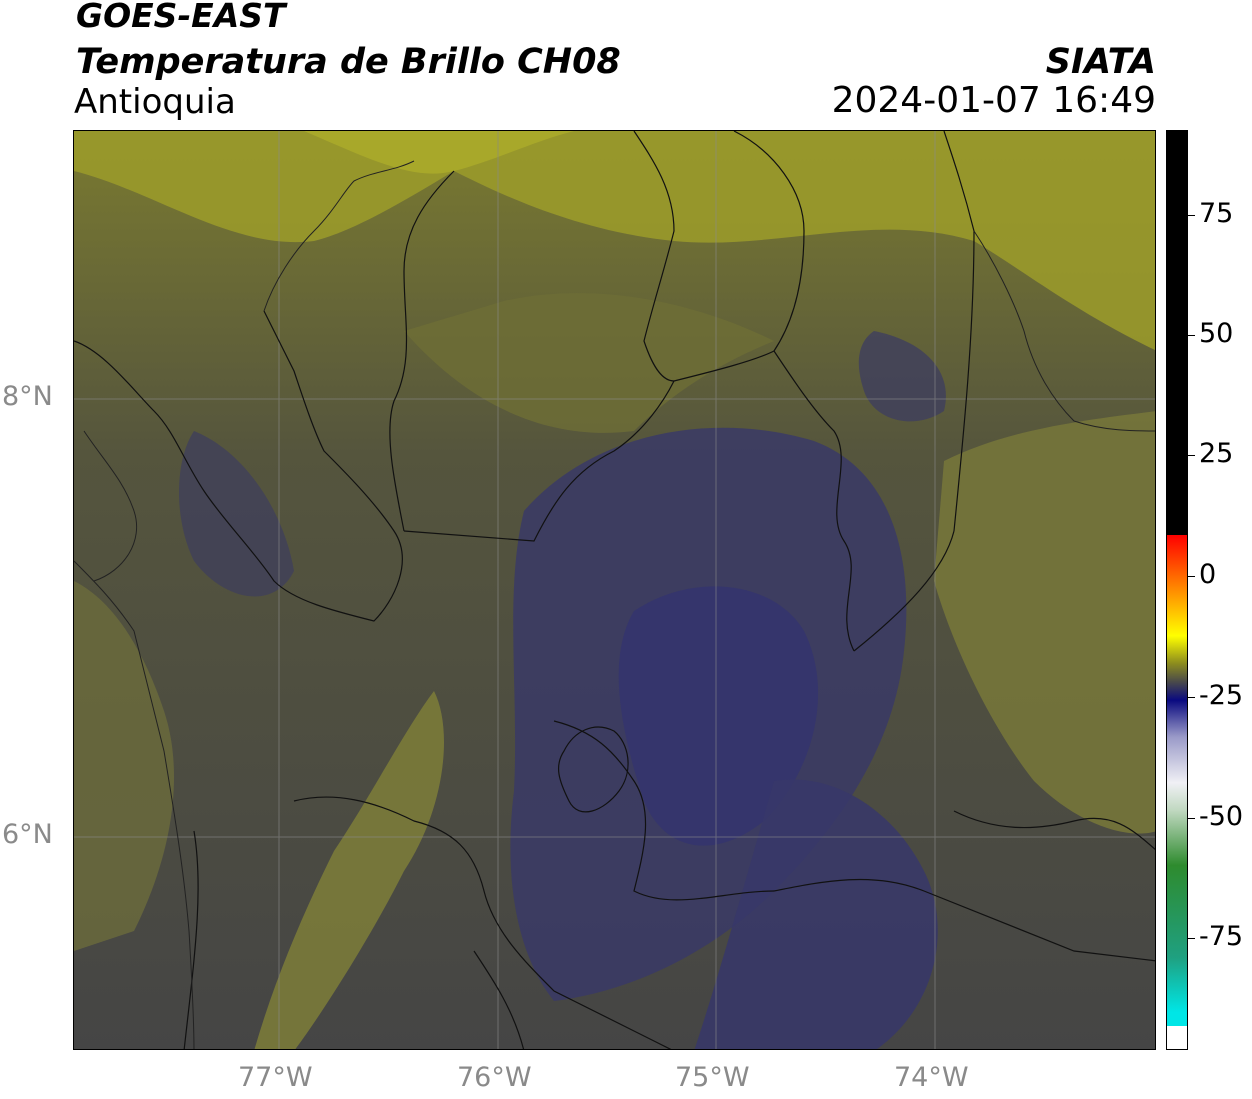  What do you see at coordinates (1216, 213) in the screenshot?
I see `colorbar-label-75: 75` at bounding box center [1216, 213].